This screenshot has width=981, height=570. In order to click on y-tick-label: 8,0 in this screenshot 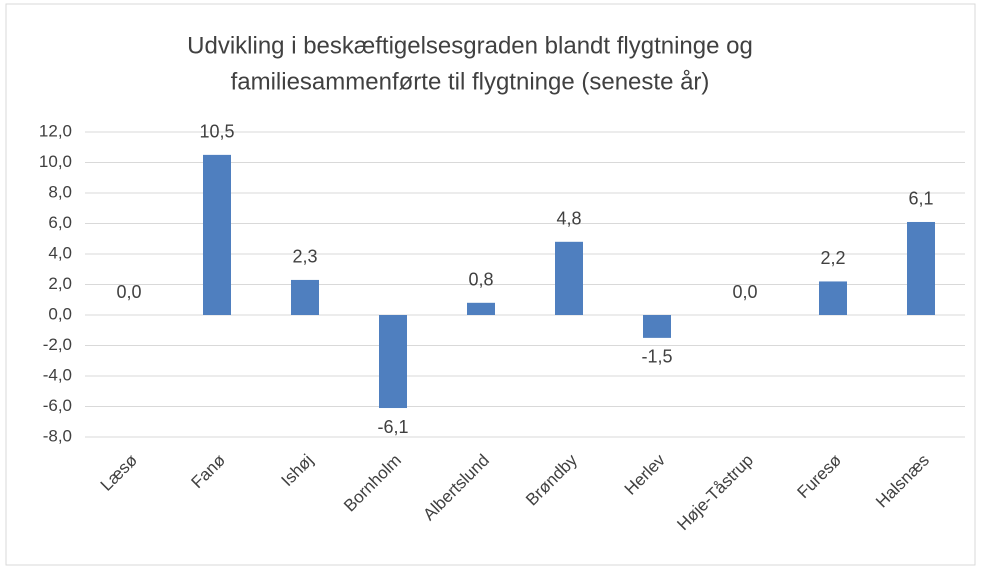, I will do `click(60, 191)`.